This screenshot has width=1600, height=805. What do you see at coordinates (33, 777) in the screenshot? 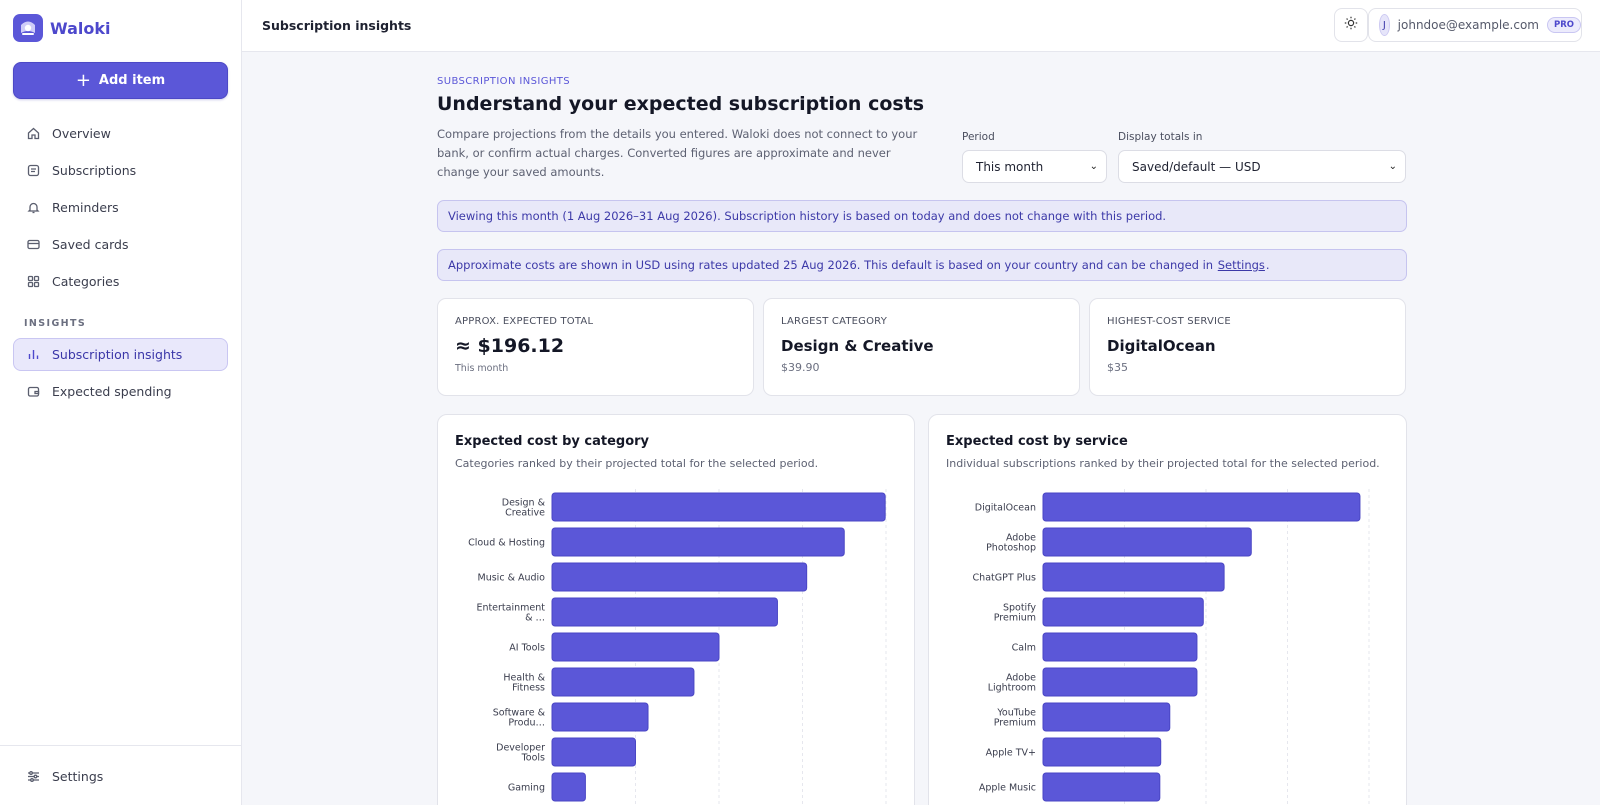
I see `sliders-icon` at bounding box center [33, 777].